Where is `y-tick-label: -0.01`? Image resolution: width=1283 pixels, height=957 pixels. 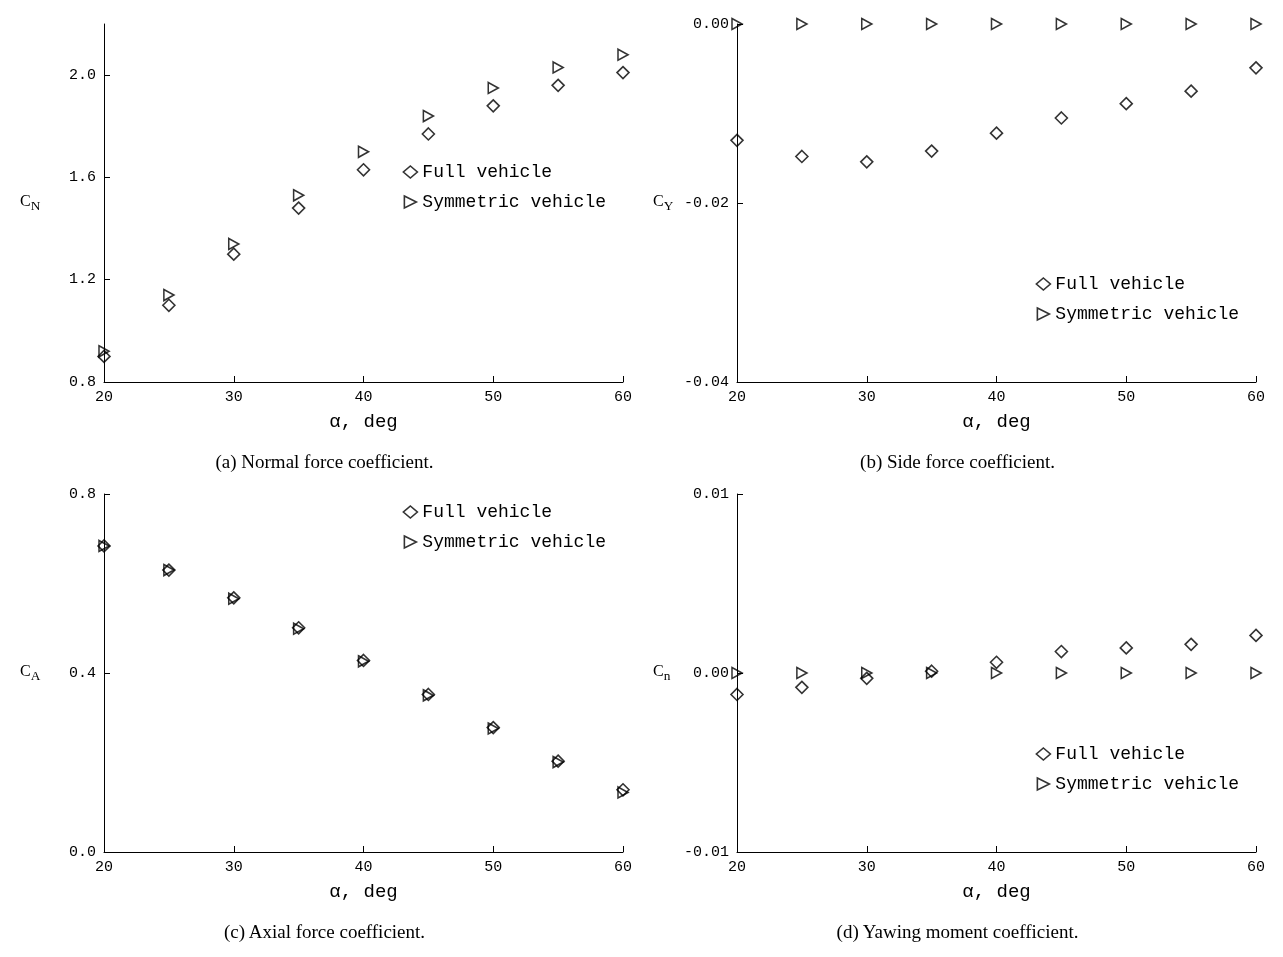
y-tick-label: -0.01 is located at coordinates (706, 852).